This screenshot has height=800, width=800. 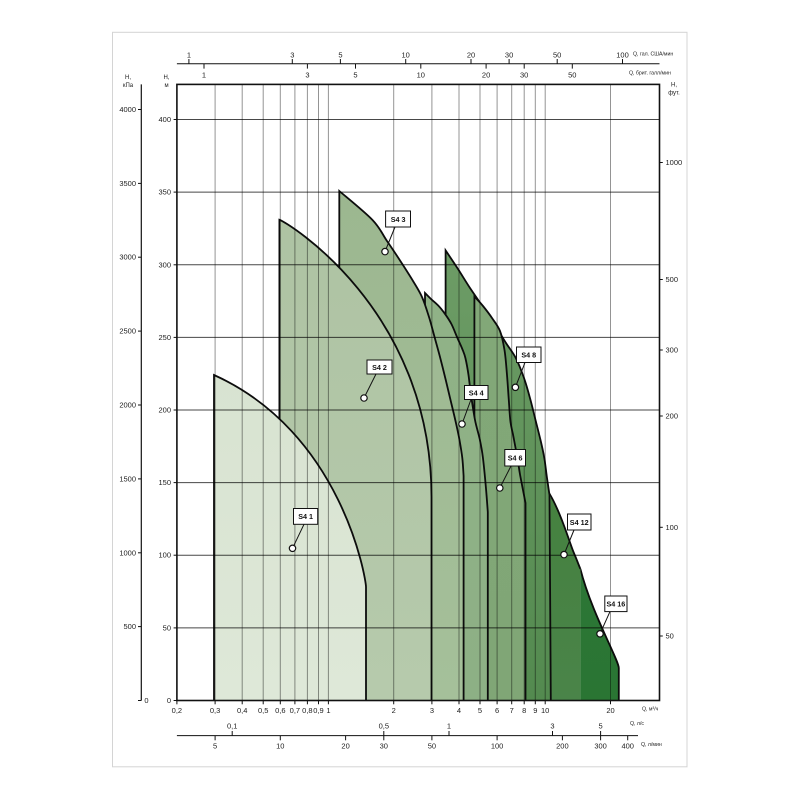 I want to click on svg-text: 1500, so click(x=127, y=478).